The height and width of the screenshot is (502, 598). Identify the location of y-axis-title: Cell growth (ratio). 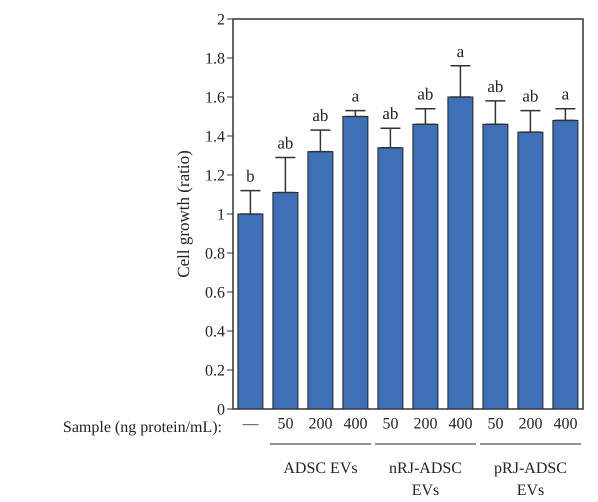
(184, 214).